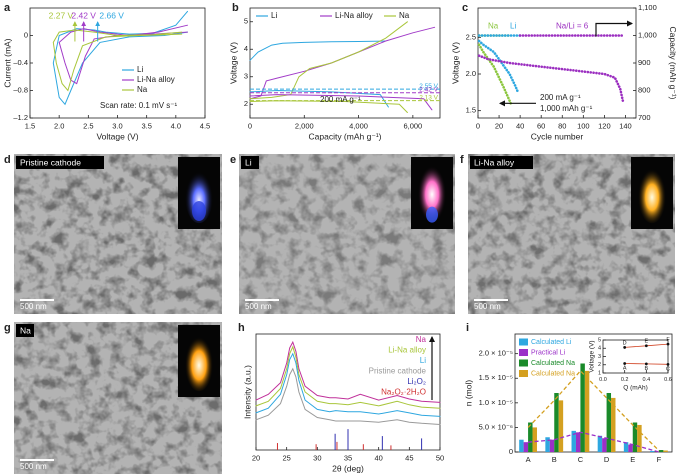  What do you see at coordinates (7, 8) in the screenshot?
I see `panel-letter: a` at bounding box center [7, 8].